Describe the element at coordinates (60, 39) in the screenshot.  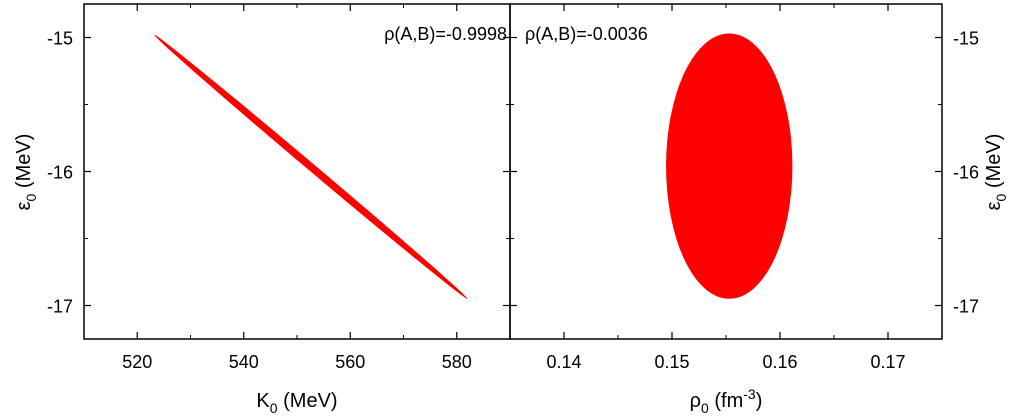
I see `y-tick-label-left-0: -15` at that location.